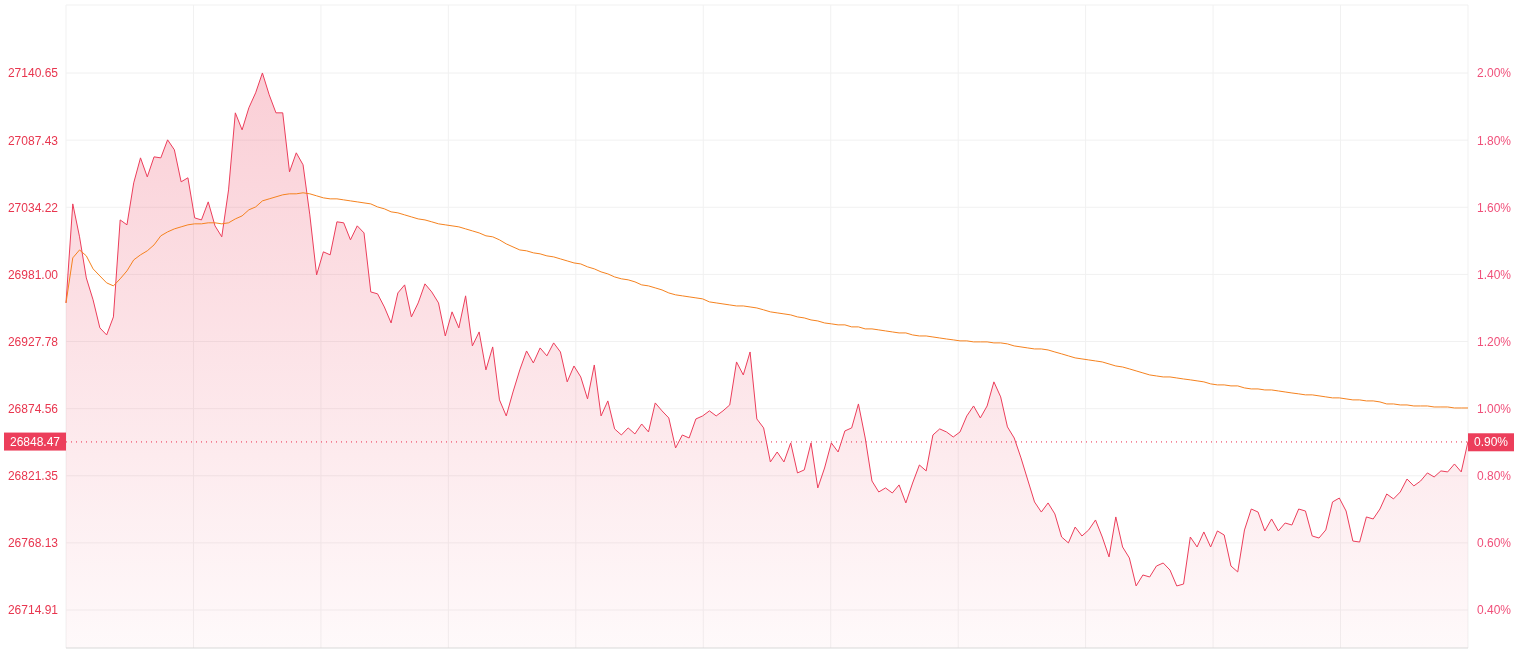 This screenshot has height=650, width=1523. Describe the element at coordinates (33, 140) in the screenshot. I see `y-tick-label: 27087.43` at that location.